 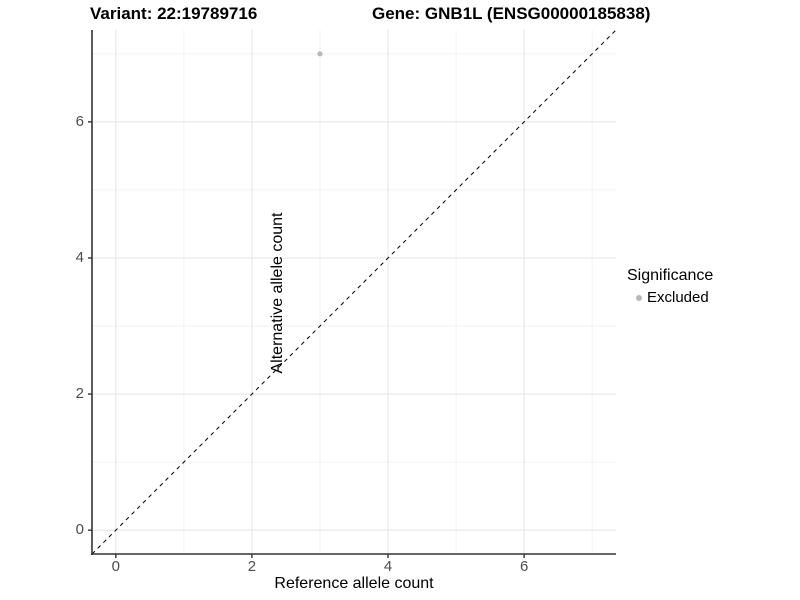 What do you see at coordinates (524, 566) in the screenshot?
I see `x-tick-label: 6` at bounding box center [524, 566].